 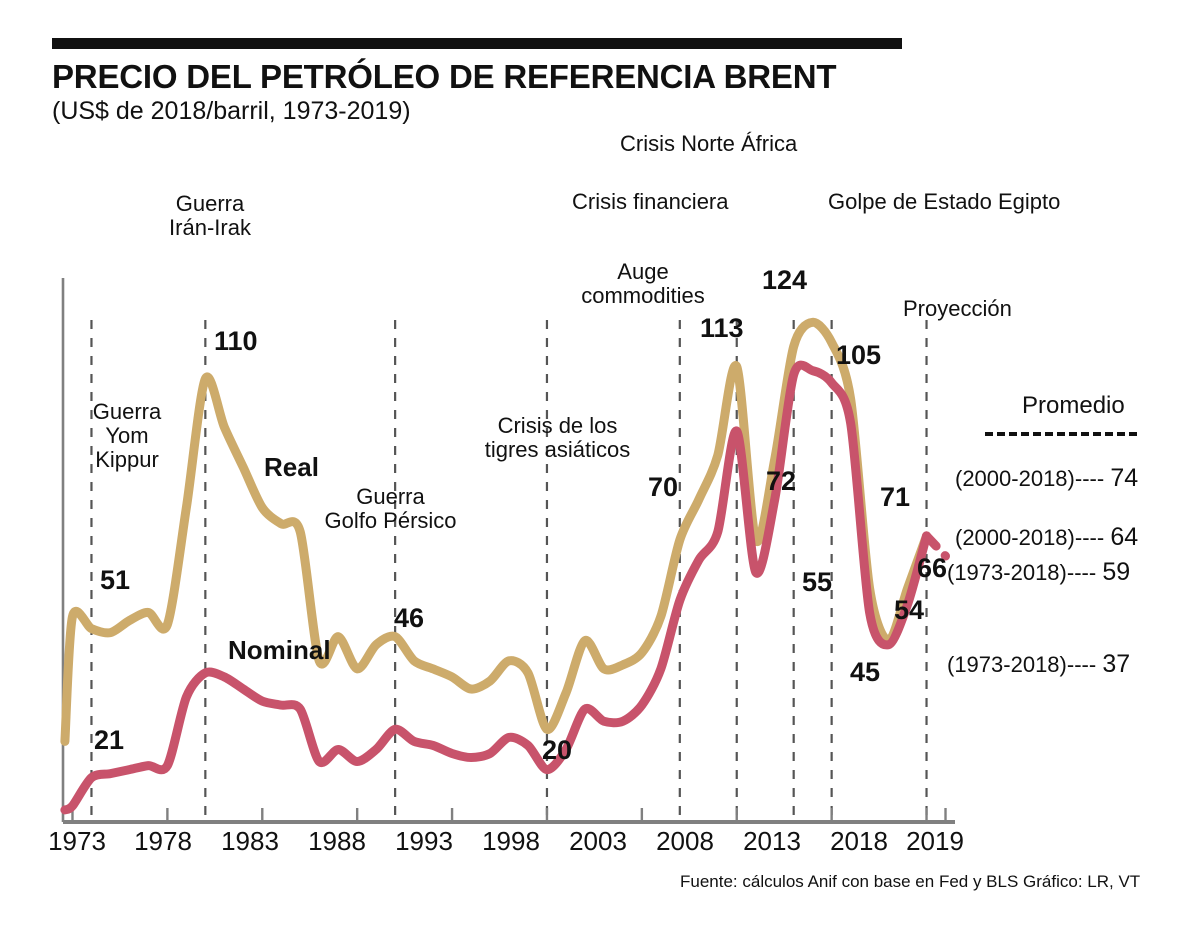 What do you see at coordinates (291, 467) in the screenshot?
I see `series-label-real: Real` at bounding box center [291, 467].